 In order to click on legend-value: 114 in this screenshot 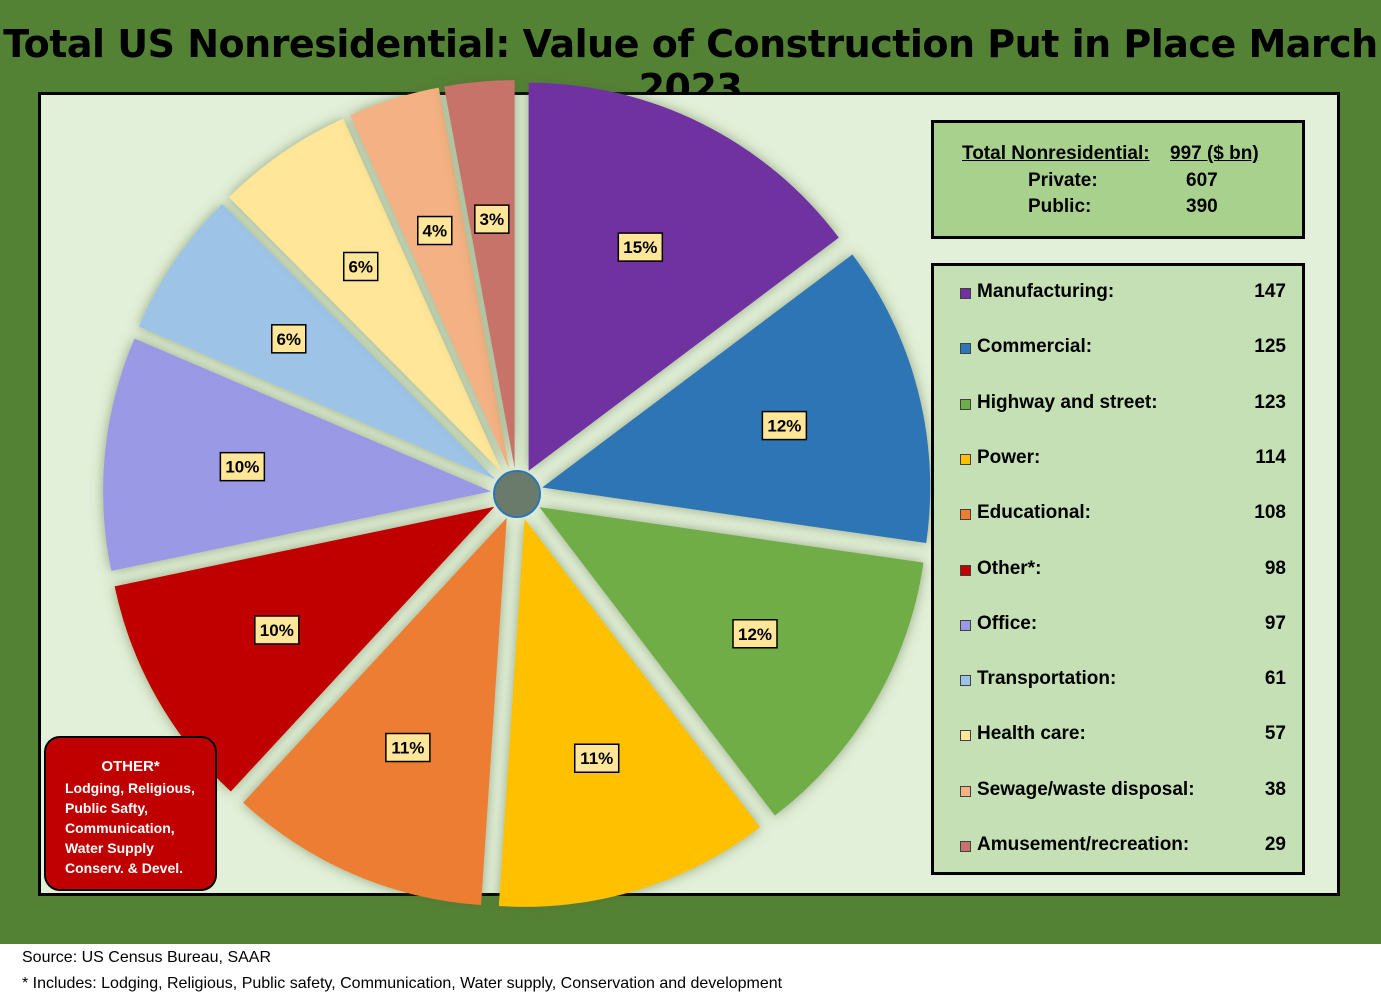, I will do `click(1270, 457)`.